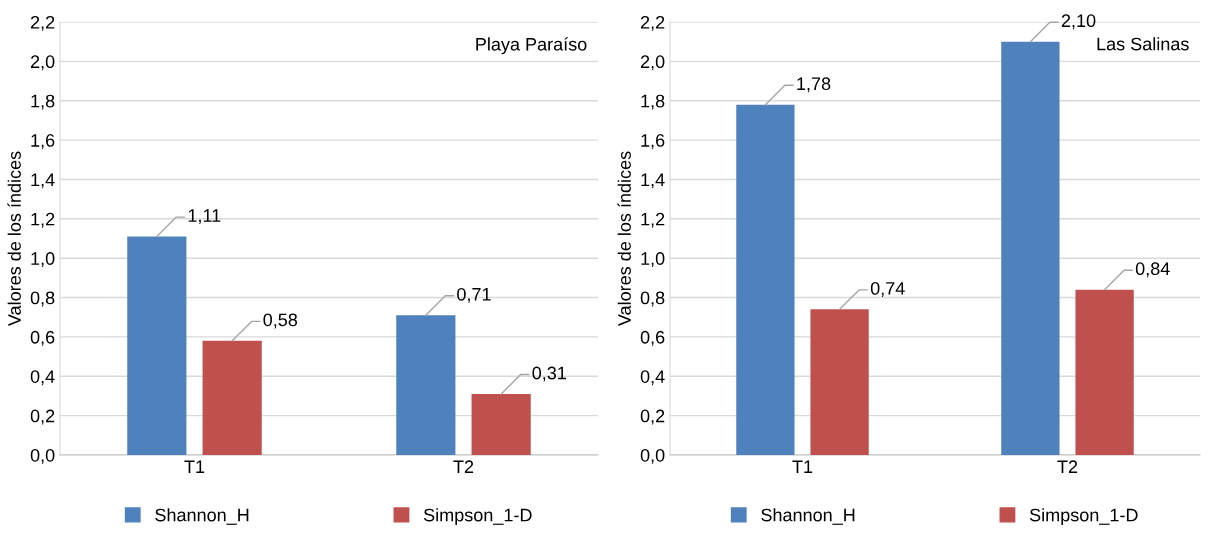  Describe the element at coordinates (204, 217) in the screenshot. I see `data-label: 1,11` at that location.